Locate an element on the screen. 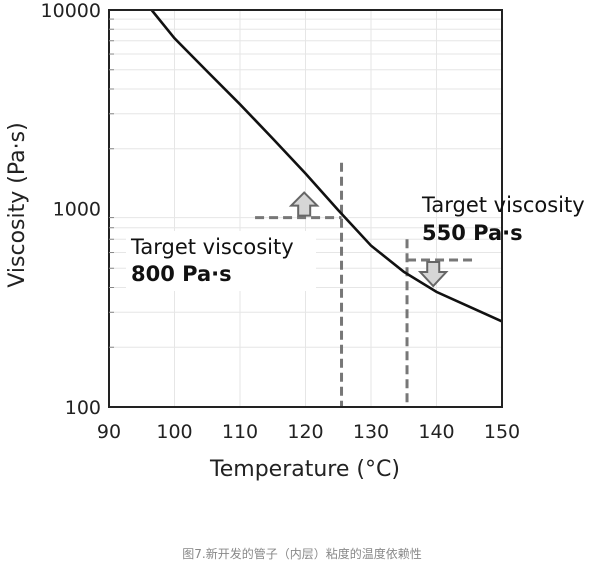 The width and height of the screenshot is (604, 574). x-tick-label: 150 is located at coordinates (502, 432).